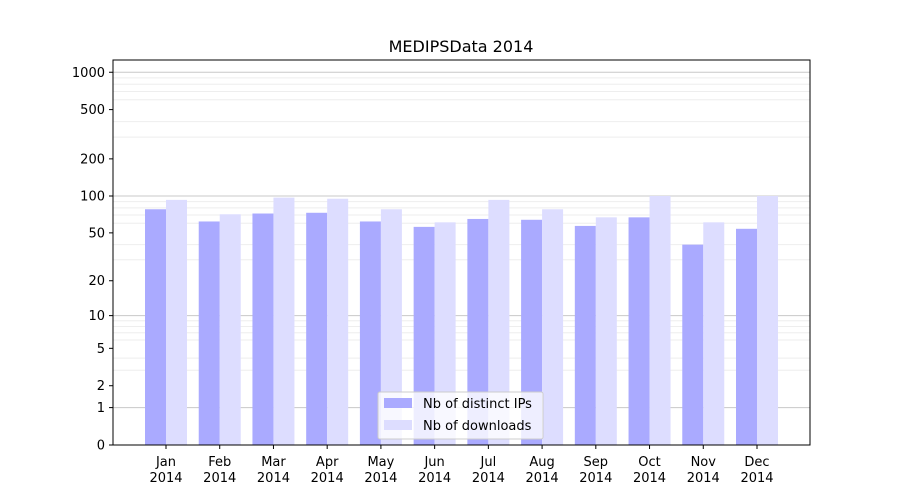 Image resolution: width=900 pixels, height=500 pixels. What do you see at coordinates (101, 408) in the screenshot?
I see `y-tick-label: 1` at bounding box center [101, 408].